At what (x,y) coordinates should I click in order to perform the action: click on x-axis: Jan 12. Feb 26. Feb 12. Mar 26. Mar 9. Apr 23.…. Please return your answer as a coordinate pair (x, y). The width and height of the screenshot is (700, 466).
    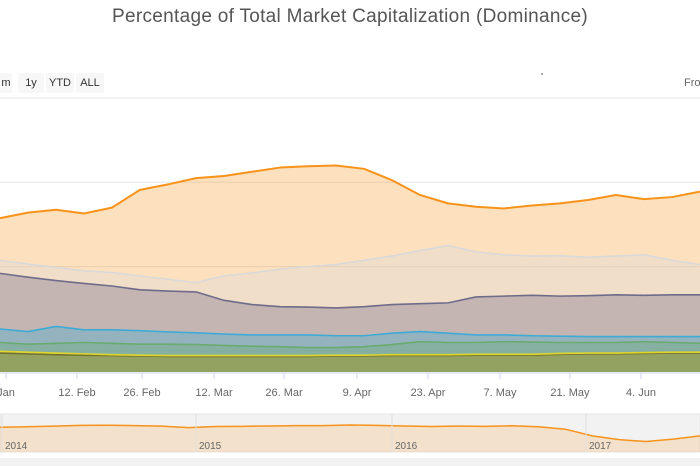
    Looking at the image, I should click on (350, 385).